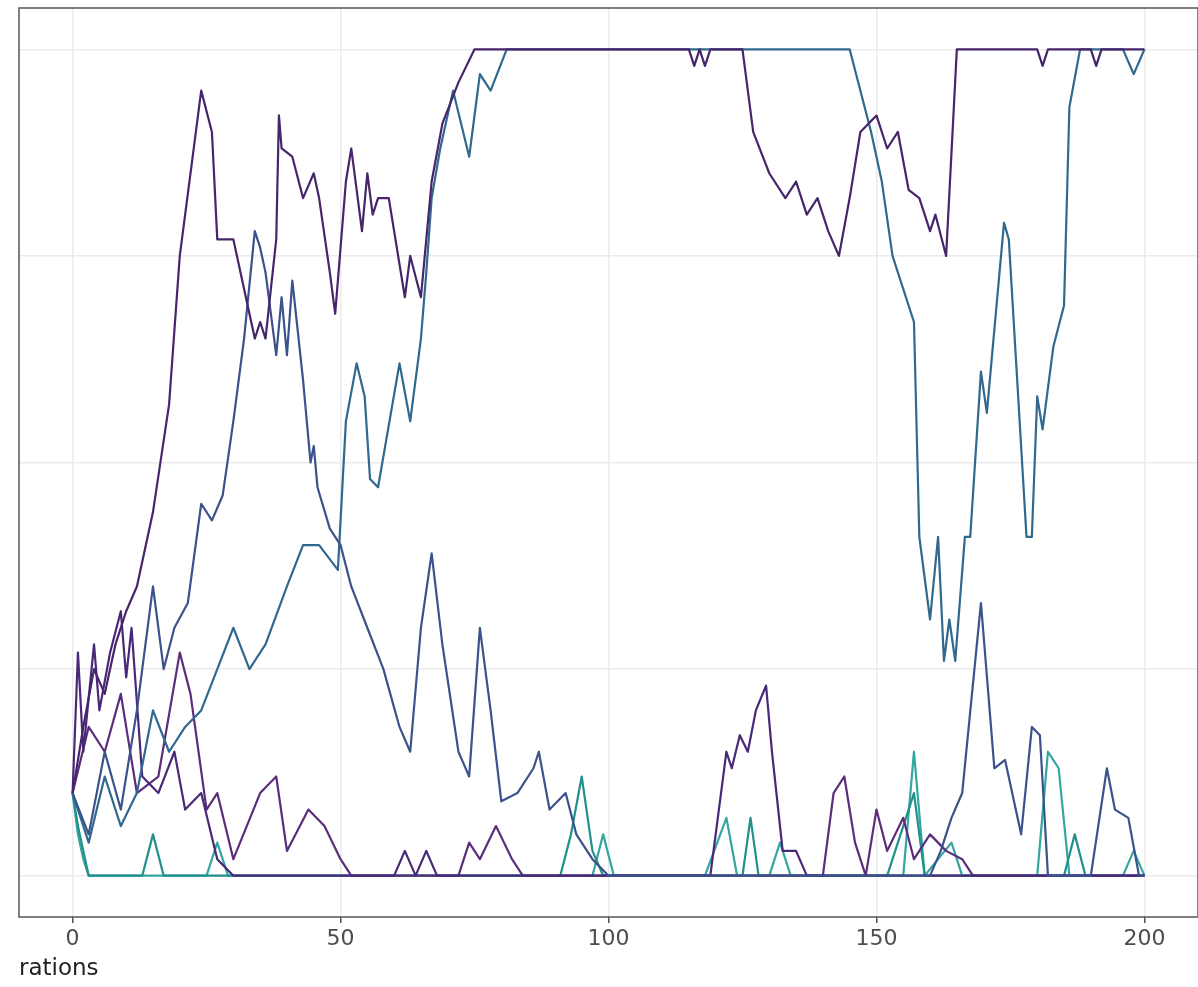  I want to click on x-axis-title: rations, so click(59, 967).